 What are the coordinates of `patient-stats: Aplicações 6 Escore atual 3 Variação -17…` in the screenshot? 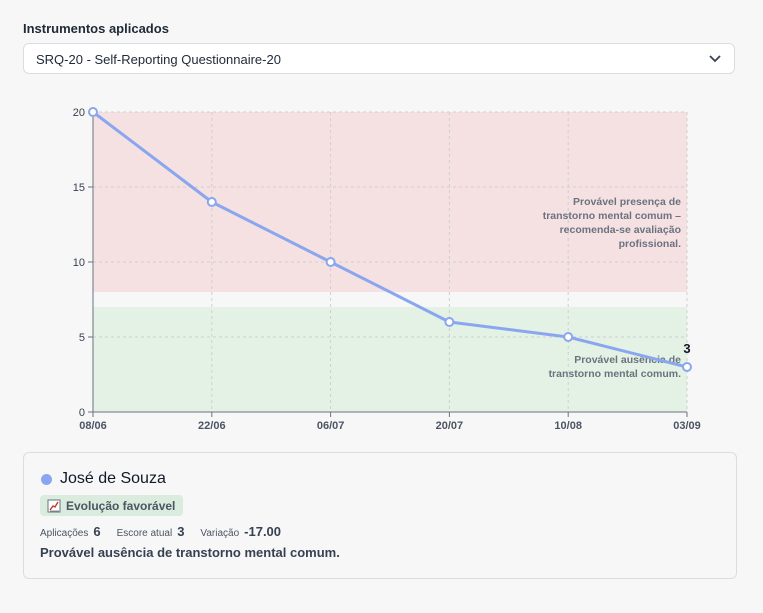 It's located at (168, 531).